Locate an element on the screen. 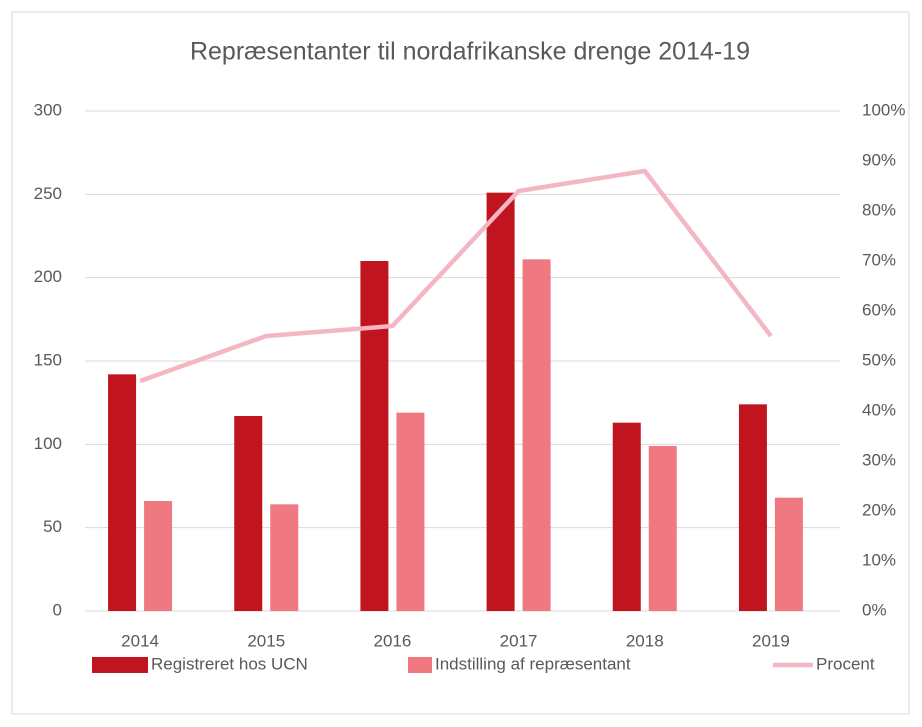 The image size is (922, 727). y2-tick-label: 30% is located at coordinates (879, 459).